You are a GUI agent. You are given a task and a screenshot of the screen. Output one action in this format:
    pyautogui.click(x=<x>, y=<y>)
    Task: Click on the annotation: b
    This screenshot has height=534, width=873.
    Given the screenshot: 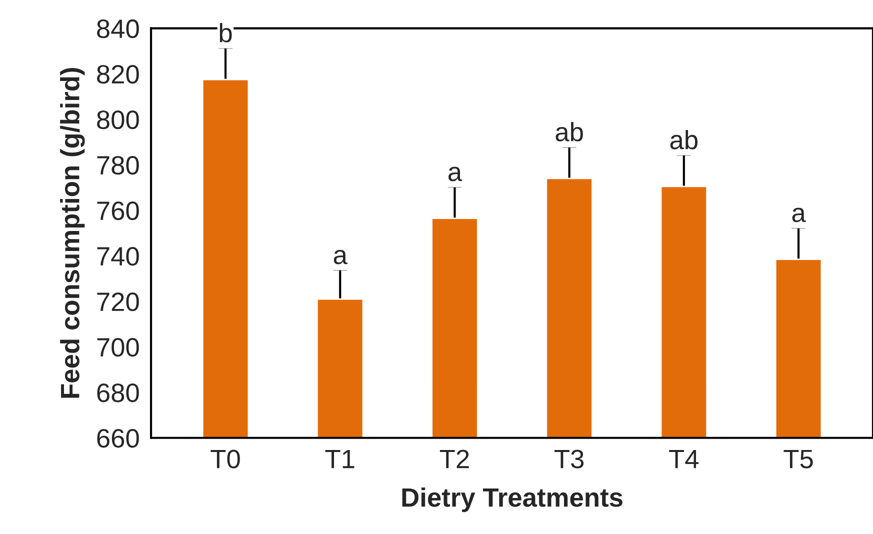 What is the action you would take?
    pyautogui.click(x=226, y=32)
    